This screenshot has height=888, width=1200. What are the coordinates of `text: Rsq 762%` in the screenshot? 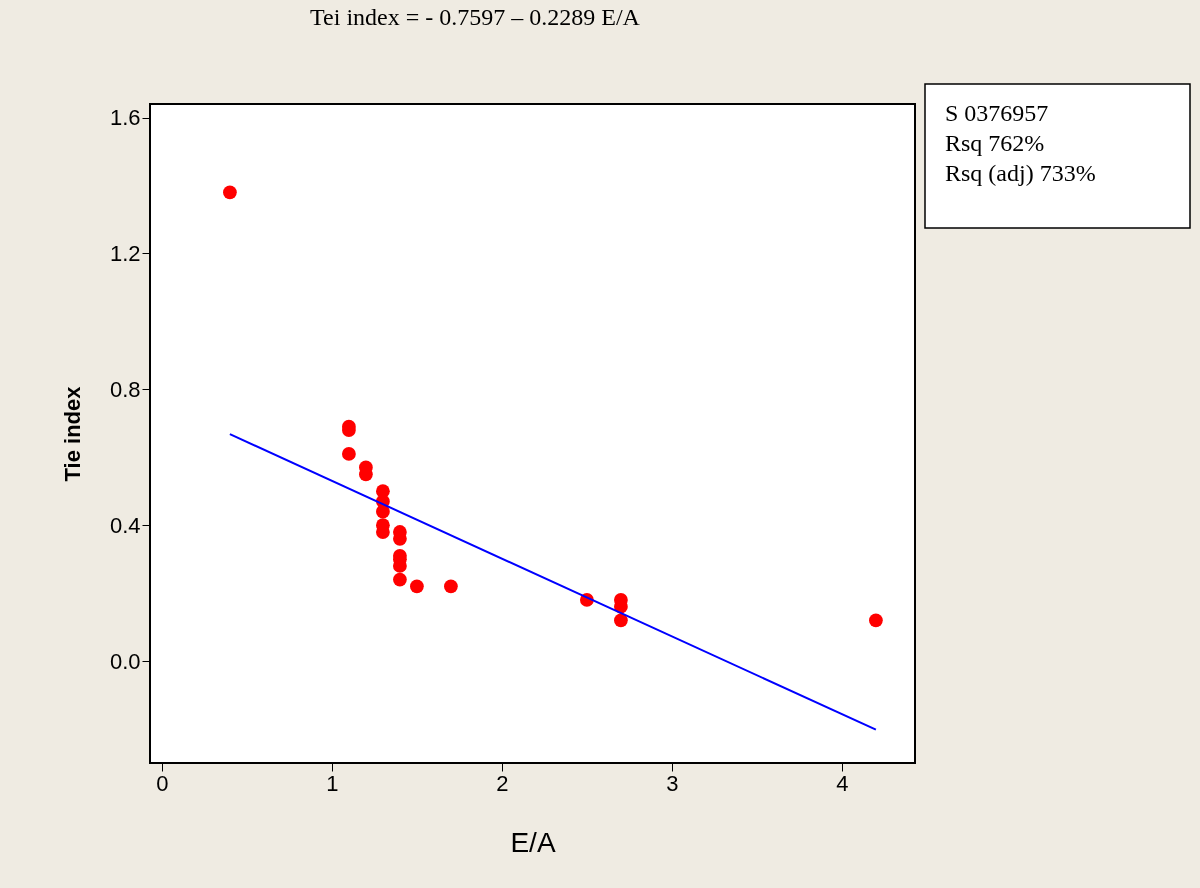 It's located at (995, 143).